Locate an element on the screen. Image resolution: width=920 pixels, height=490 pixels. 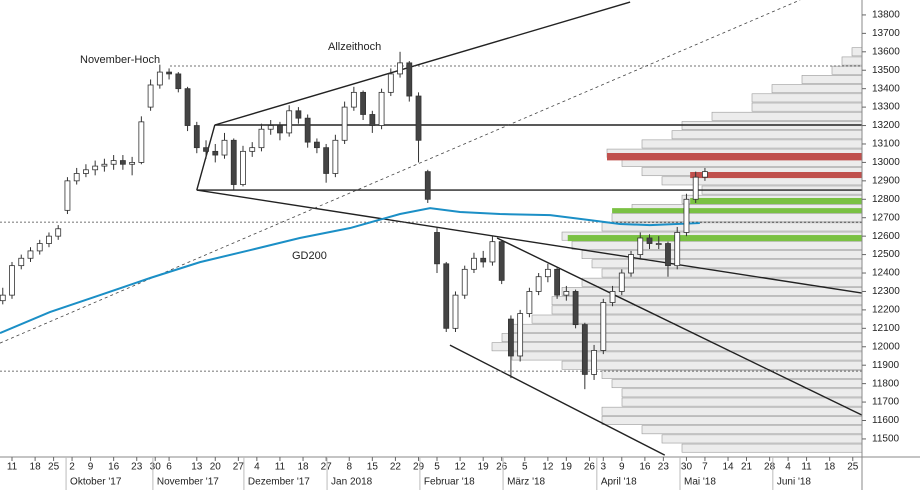
x-tick-label: 3 is located at coordinates (604, 467).